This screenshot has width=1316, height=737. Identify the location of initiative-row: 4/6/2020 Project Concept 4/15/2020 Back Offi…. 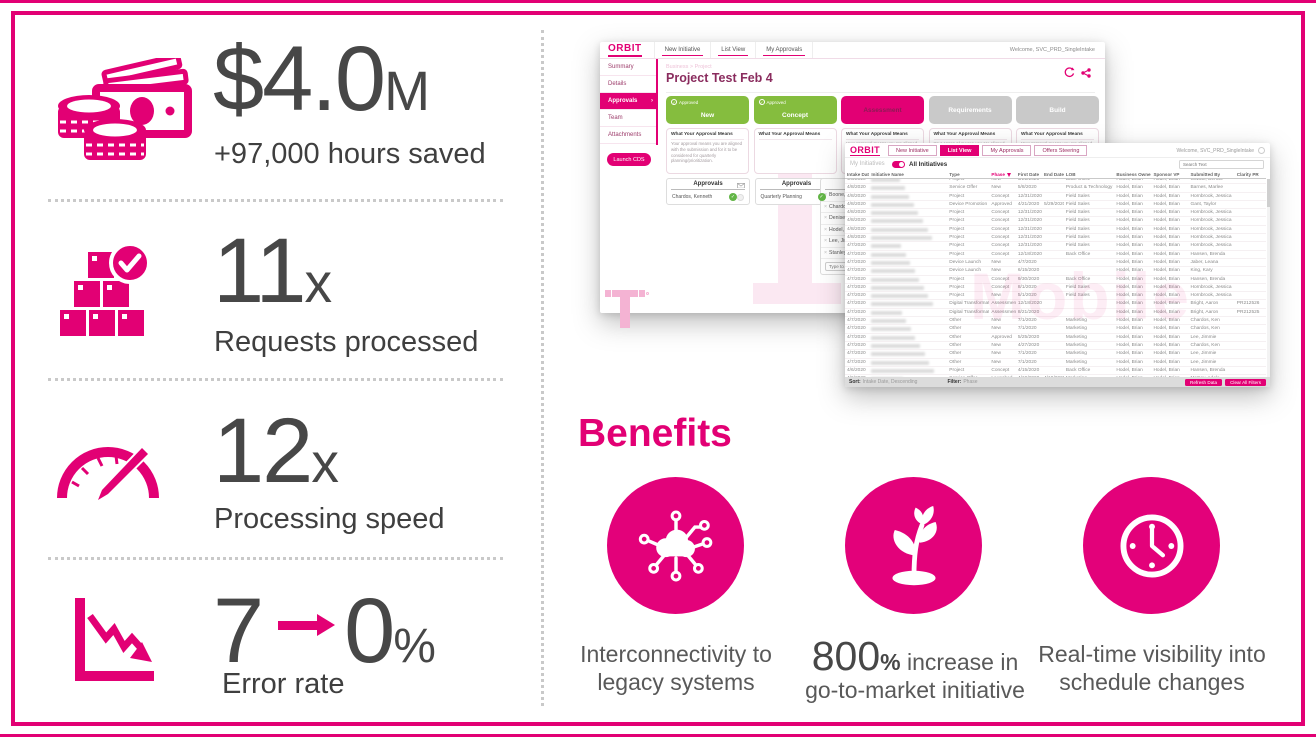
(1055, 371).